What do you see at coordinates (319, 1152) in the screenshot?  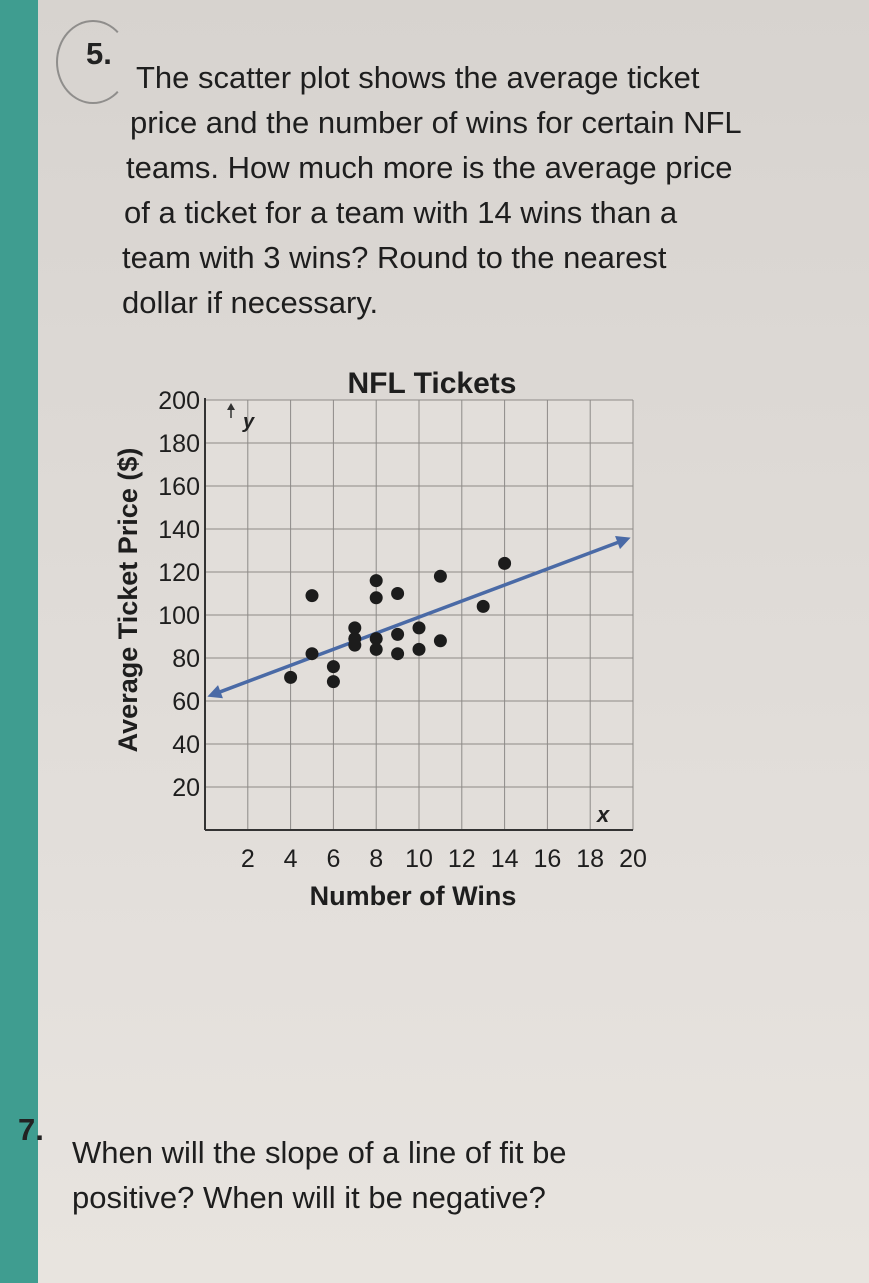 I see `question-7-line: When will the slope of a line of fit be` at bounding box center [319, 1152].